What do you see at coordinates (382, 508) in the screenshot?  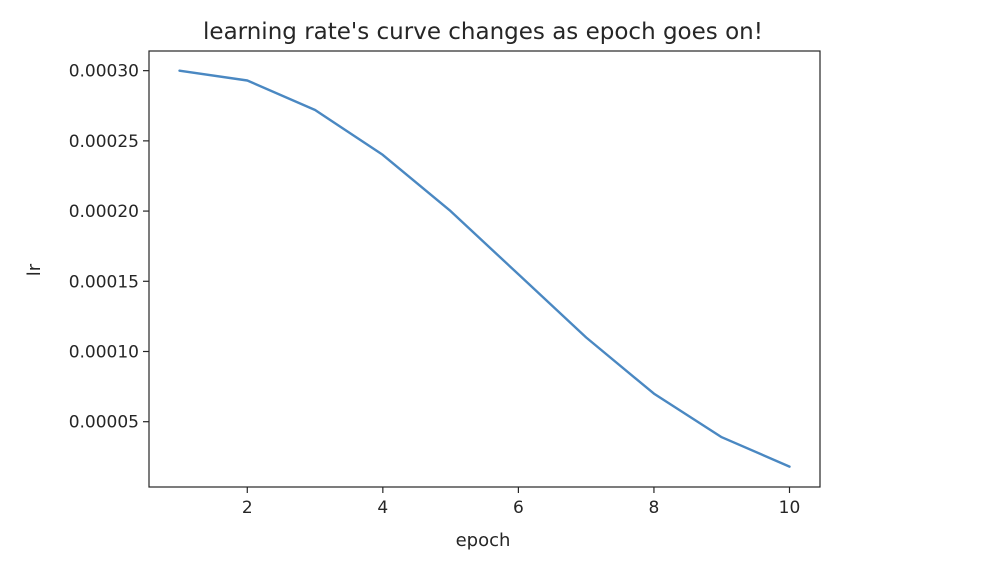 I see `x-tick-label: 4` at bounding box center [382, 508].